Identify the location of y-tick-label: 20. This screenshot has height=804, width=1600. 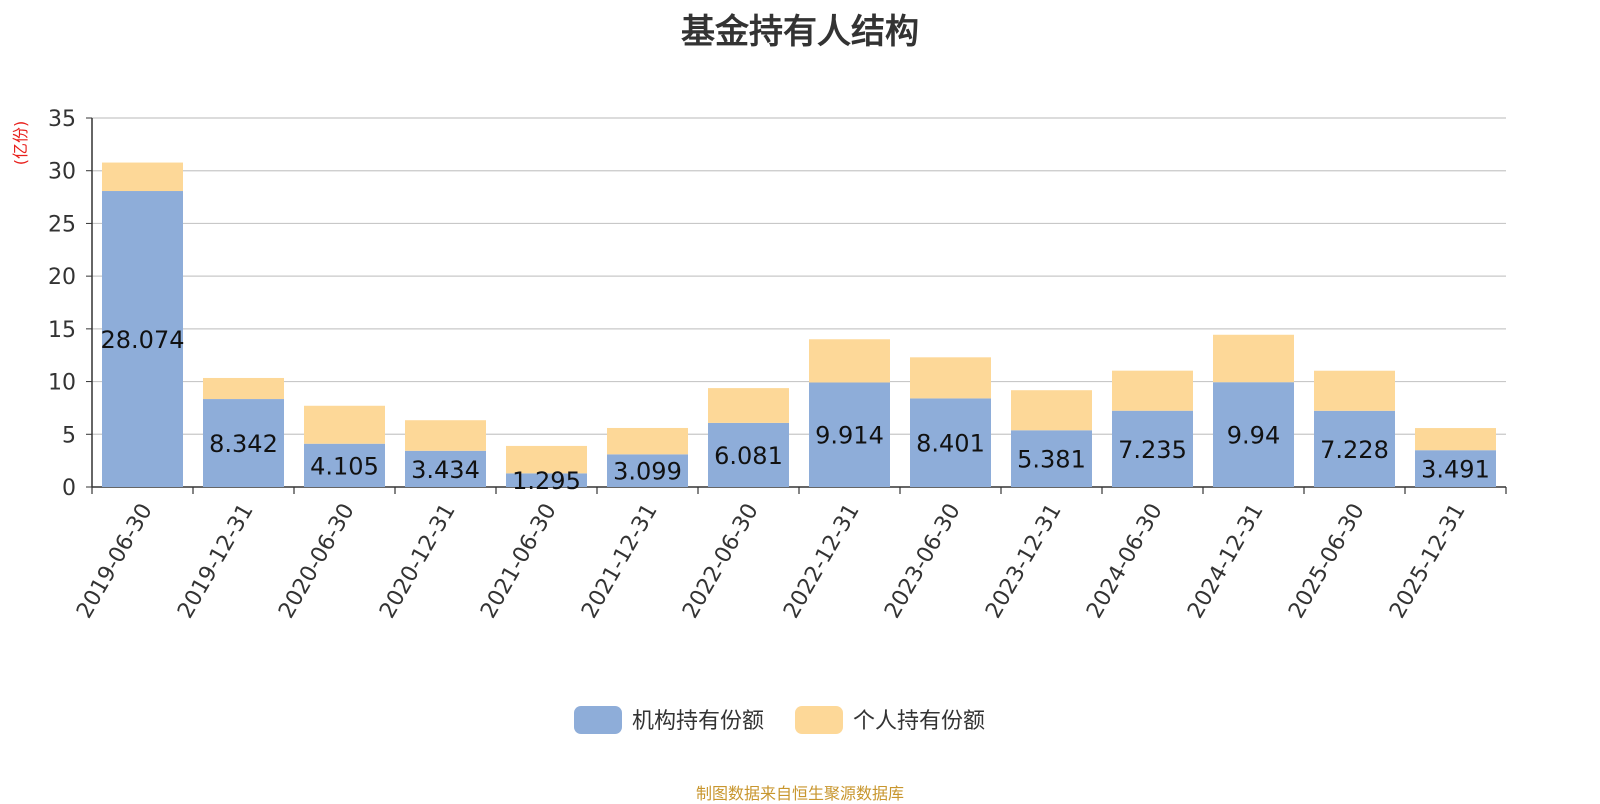
(62, 277).